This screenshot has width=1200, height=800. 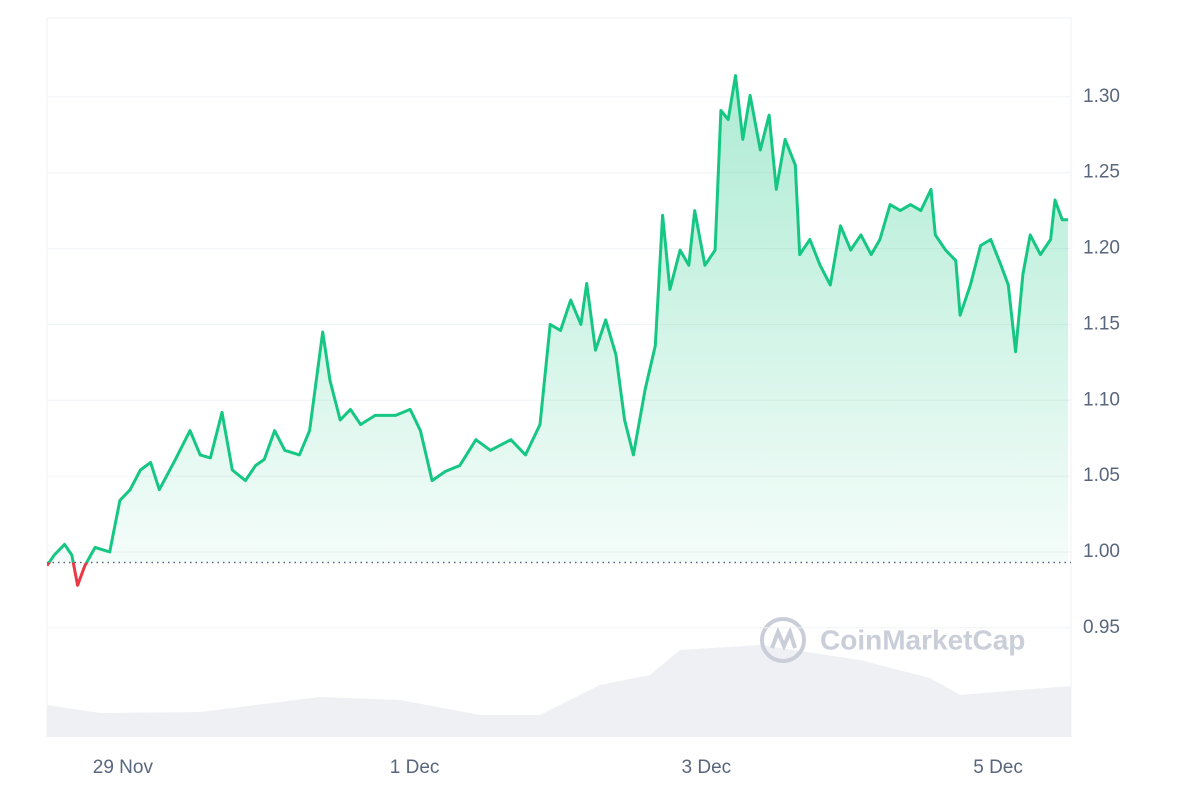 I want to click on volume-area, so click(x=559, y=691).